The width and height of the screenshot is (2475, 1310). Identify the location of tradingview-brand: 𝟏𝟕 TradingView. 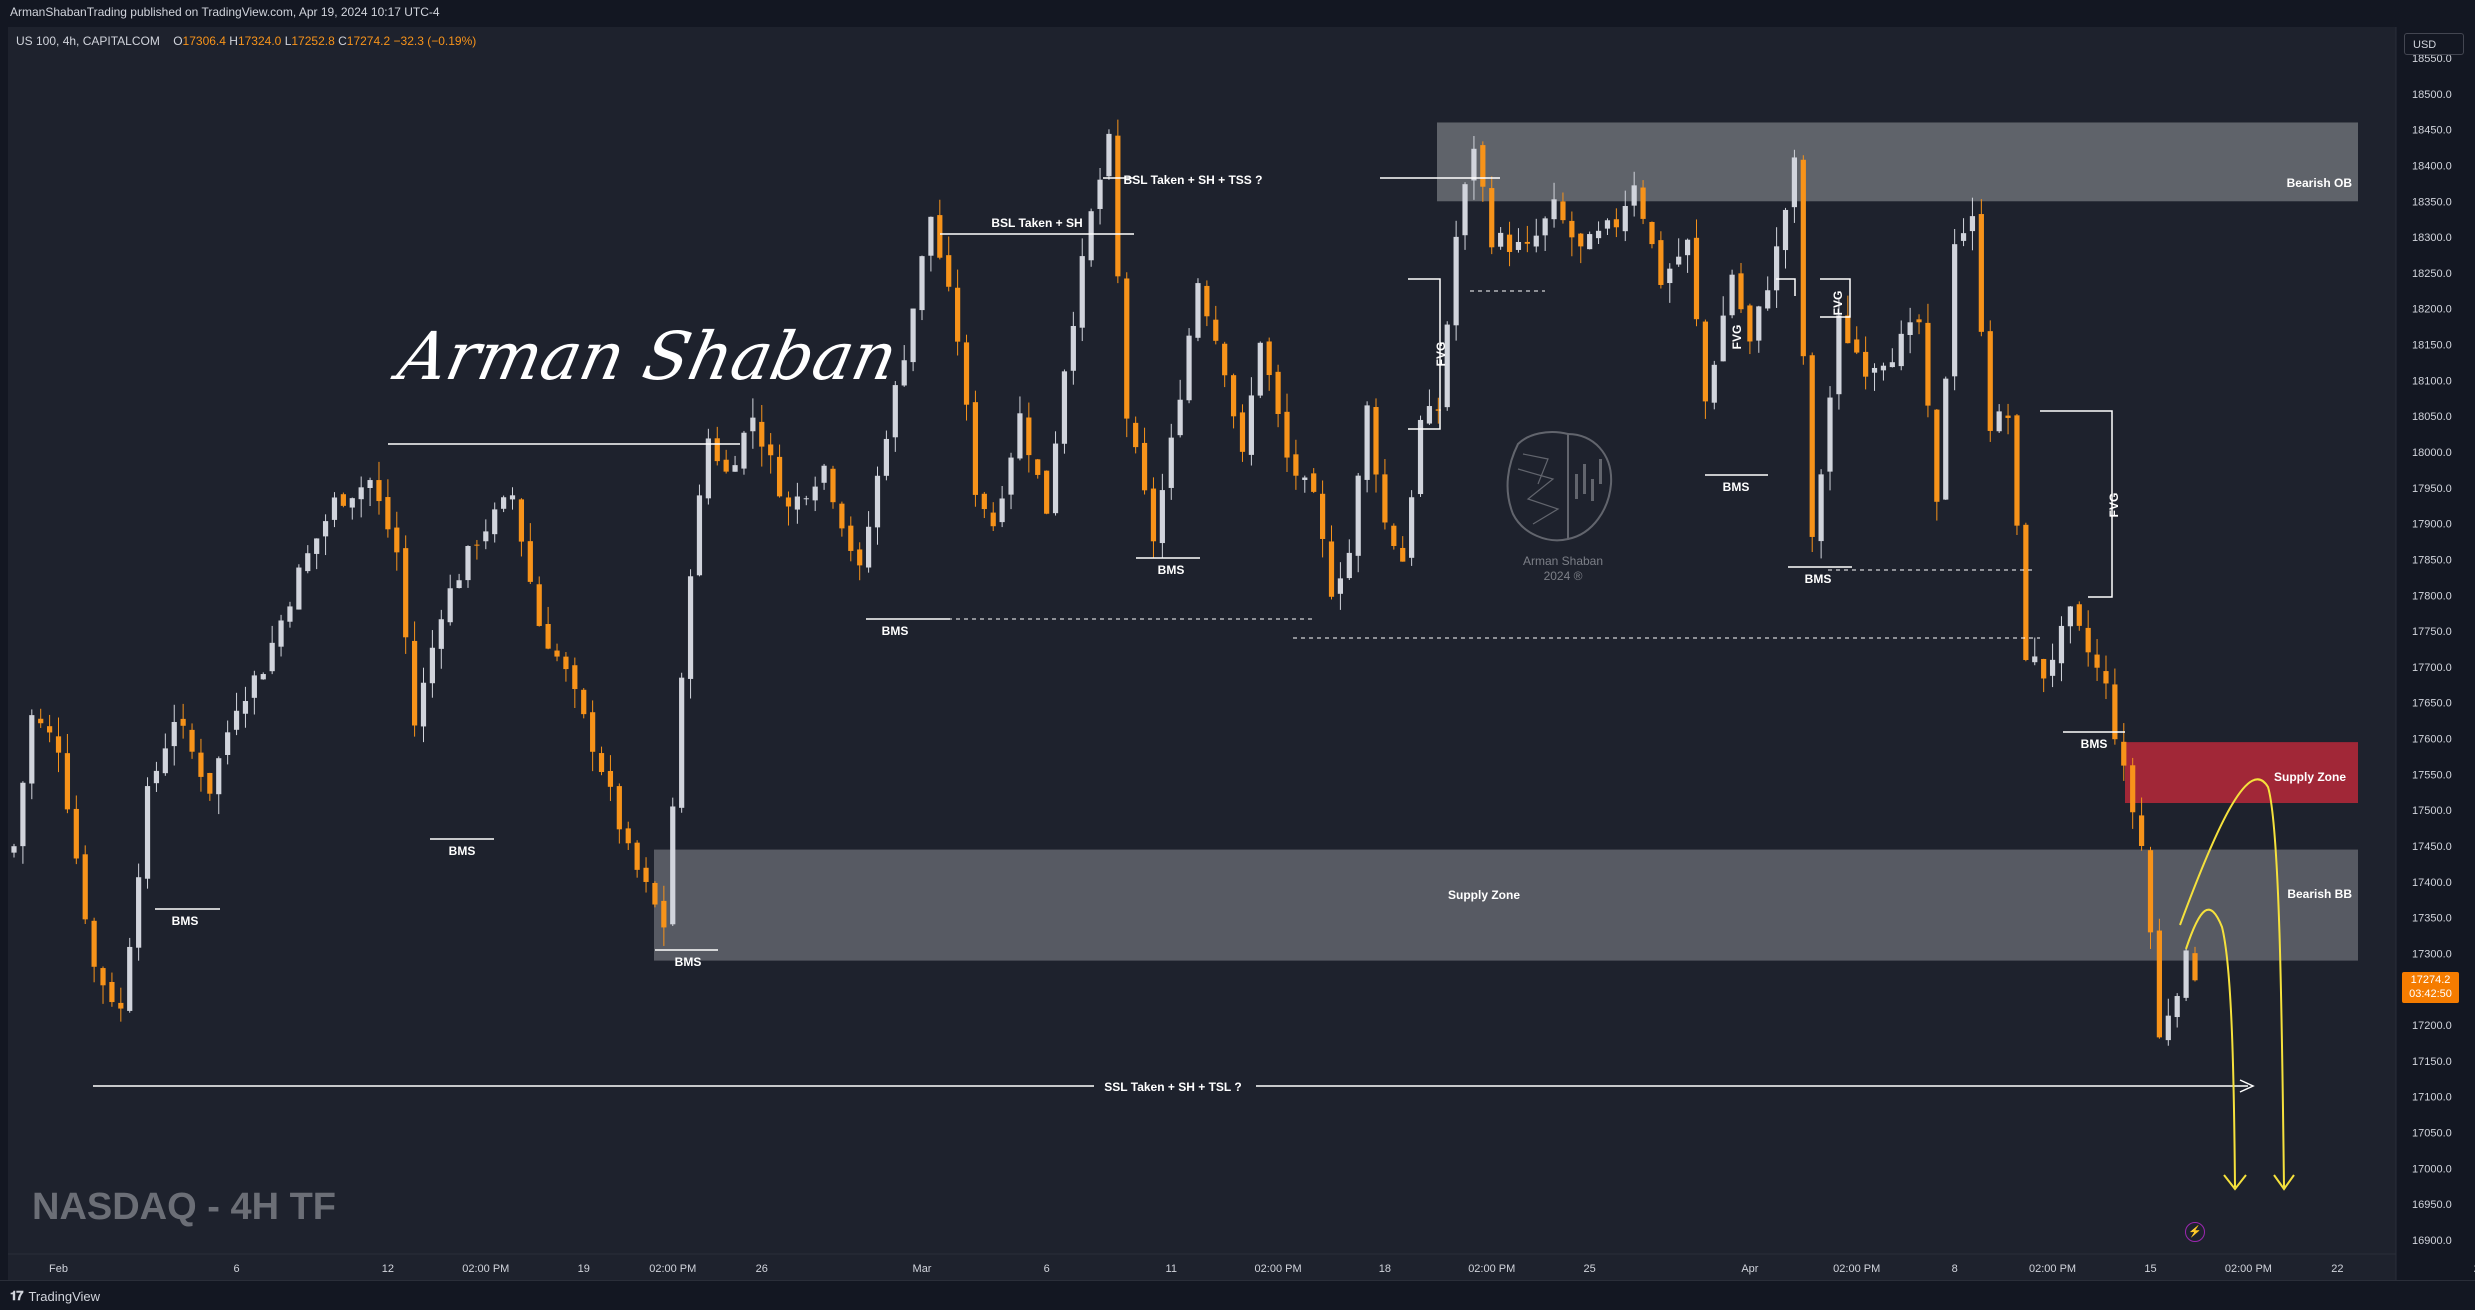
(55, 1296).